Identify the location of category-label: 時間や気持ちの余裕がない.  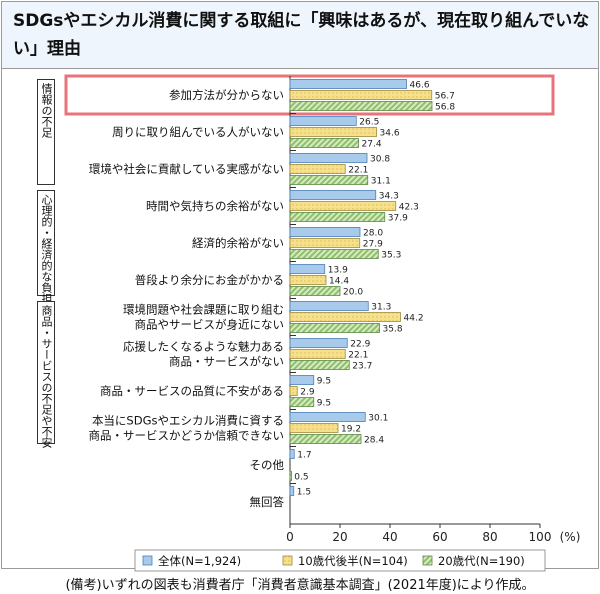
(215, 206).